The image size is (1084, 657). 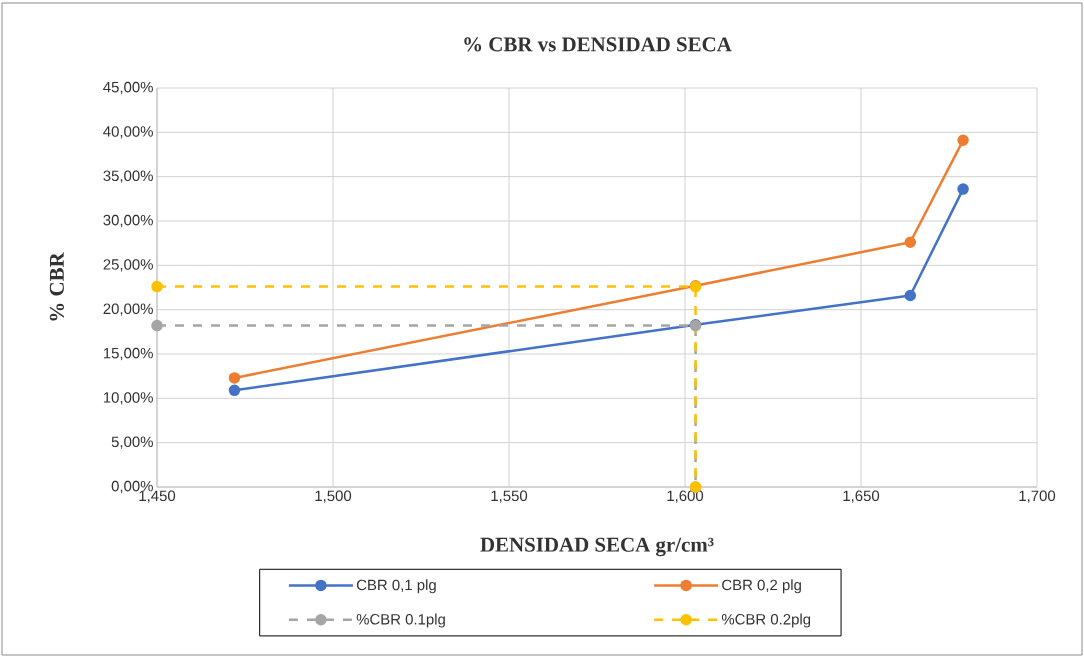 I want to click on x-tick-label: 1,600, so click(x=685, y=496).